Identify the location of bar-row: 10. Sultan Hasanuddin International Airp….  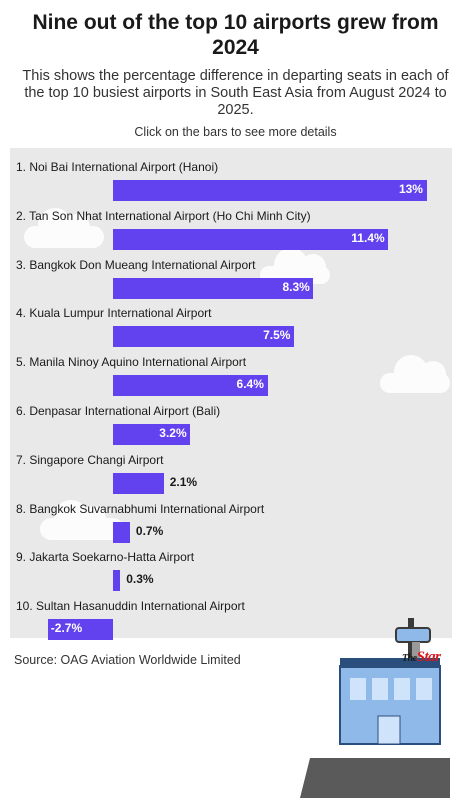
(231, 619).